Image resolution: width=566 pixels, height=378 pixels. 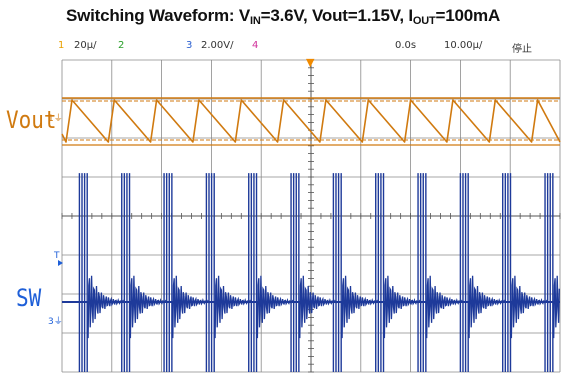 I want to click on vout-ripple, so click(x=311, y=121).